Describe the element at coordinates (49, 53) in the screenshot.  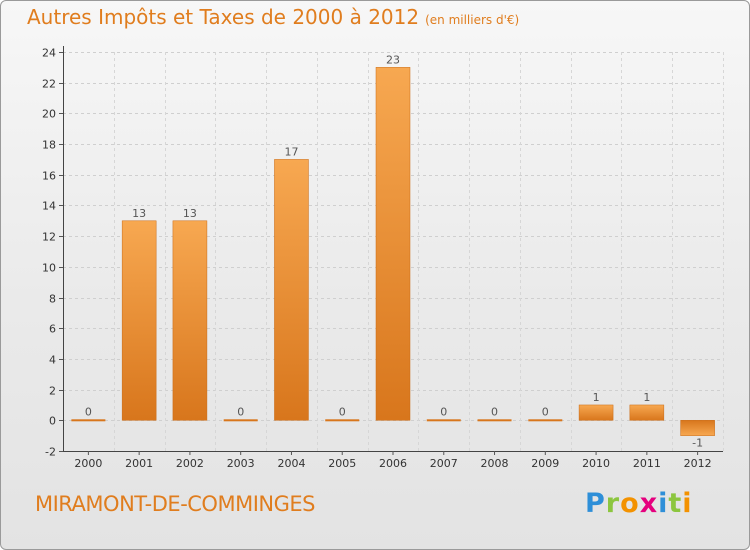
I see `y-tick-label: 24` at that location.